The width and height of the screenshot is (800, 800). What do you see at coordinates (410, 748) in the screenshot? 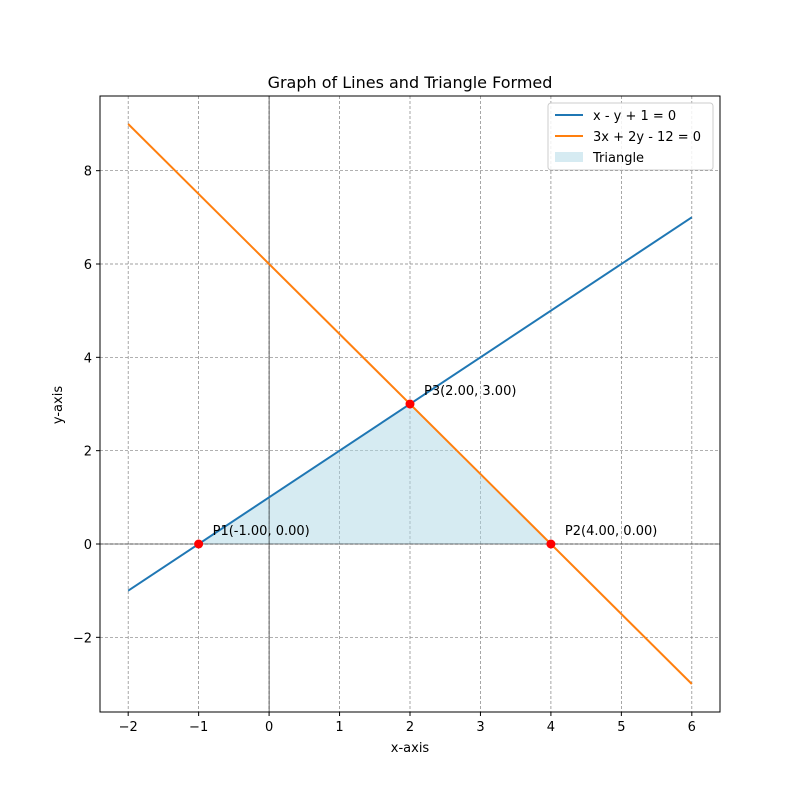
I see `x-axis-label: x-axis` at bounding box center [410, 748].